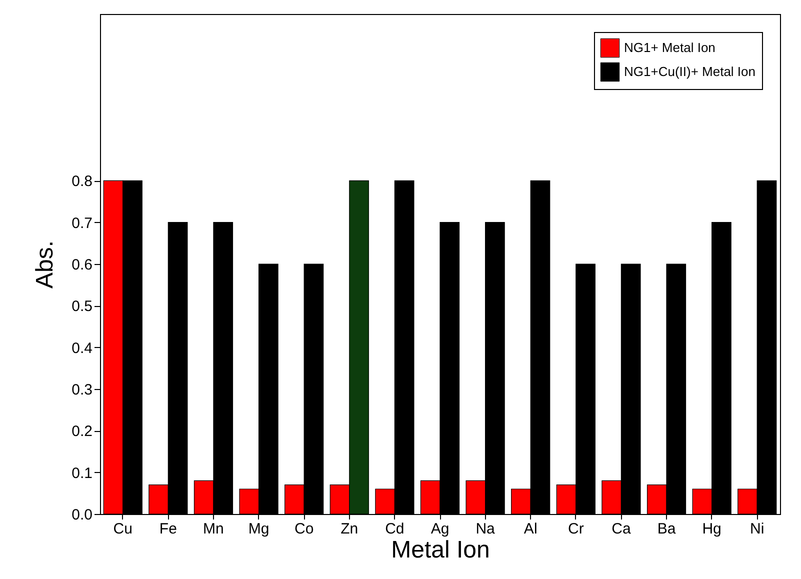 The height and width of the screenshot is (579, 801). What do you see at coordinates (82, 390) in the screenshot?
I see `y-tick-label: 0.3` at bounding box center [82, 390].